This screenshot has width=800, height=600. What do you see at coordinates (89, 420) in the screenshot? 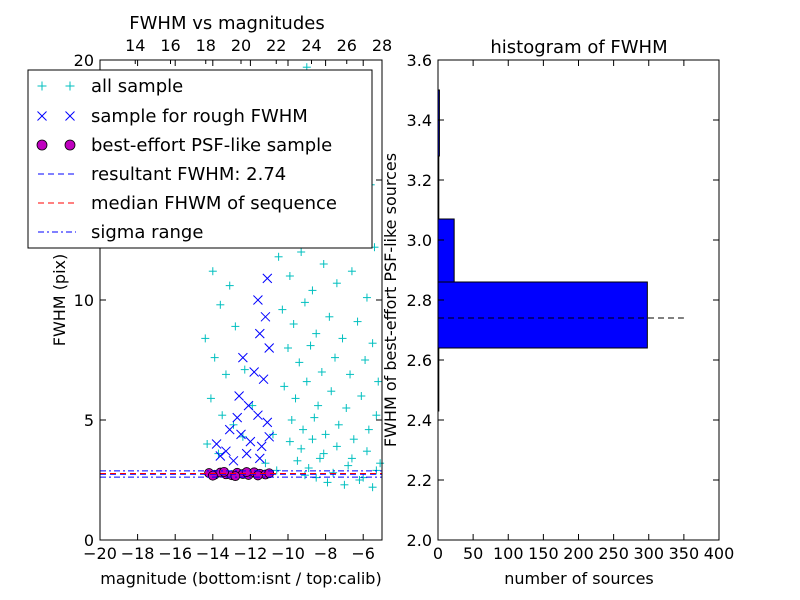
I see `y-tick-label: 5` at bounding box center [89, 420].